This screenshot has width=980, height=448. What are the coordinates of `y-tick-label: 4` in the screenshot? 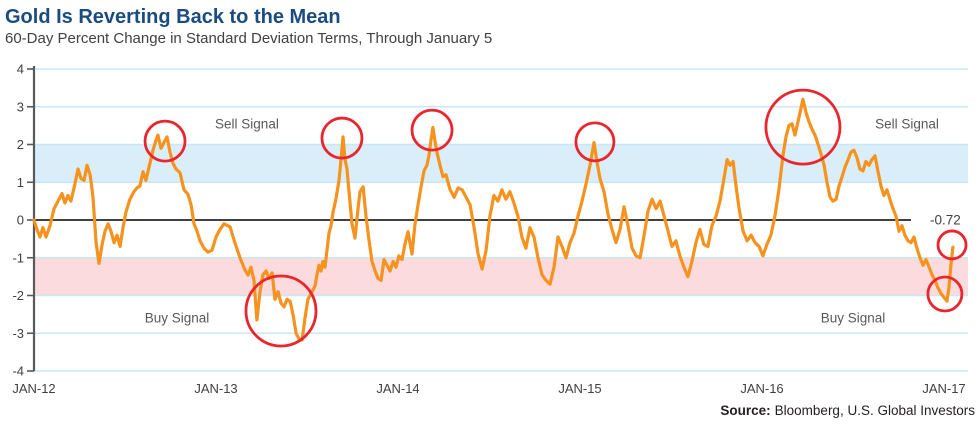 It's located at (20, 69).